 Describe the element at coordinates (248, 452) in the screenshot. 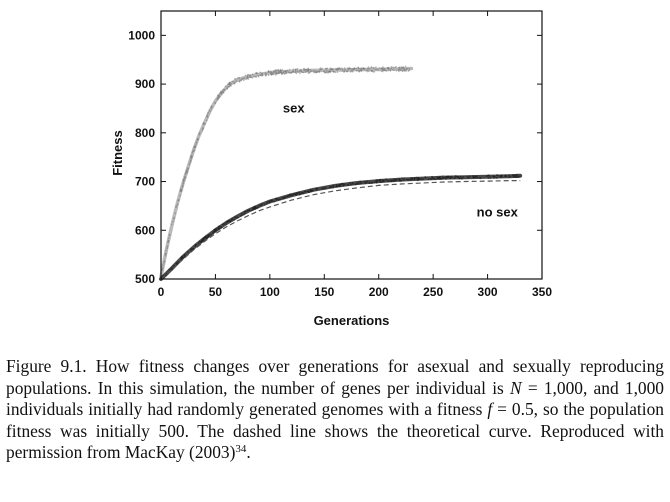

I see `caption-text: .` at that location.